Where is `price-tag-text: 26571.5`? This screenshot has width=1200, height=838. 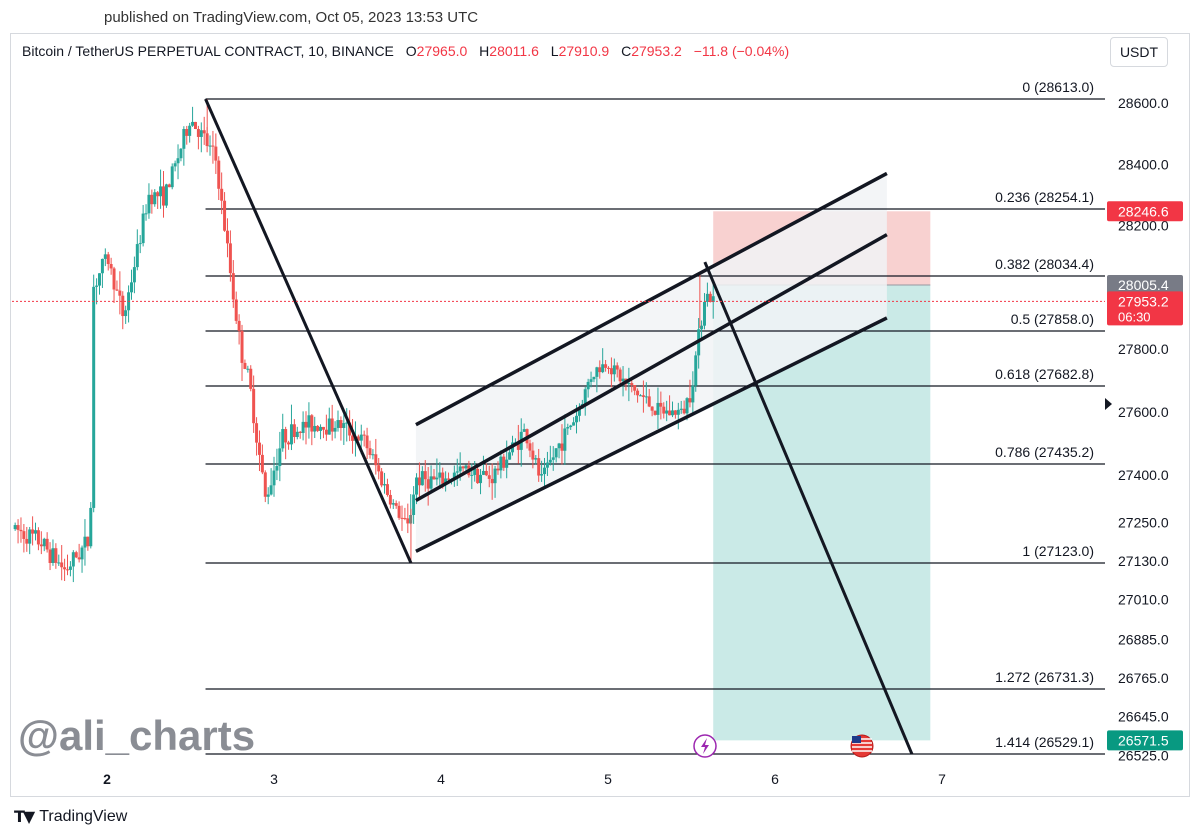 price-tag-text: 26571.5 is located at coordinates (1143, 740).